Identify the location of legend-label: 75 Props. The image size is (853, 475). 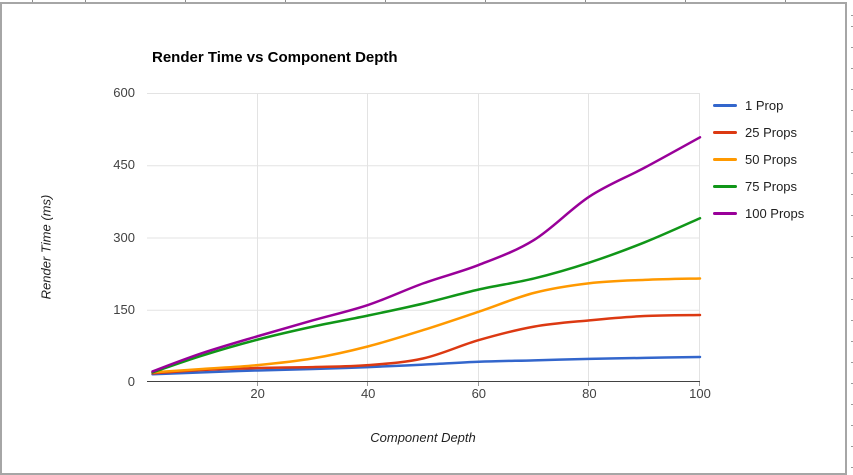
(771, 186).